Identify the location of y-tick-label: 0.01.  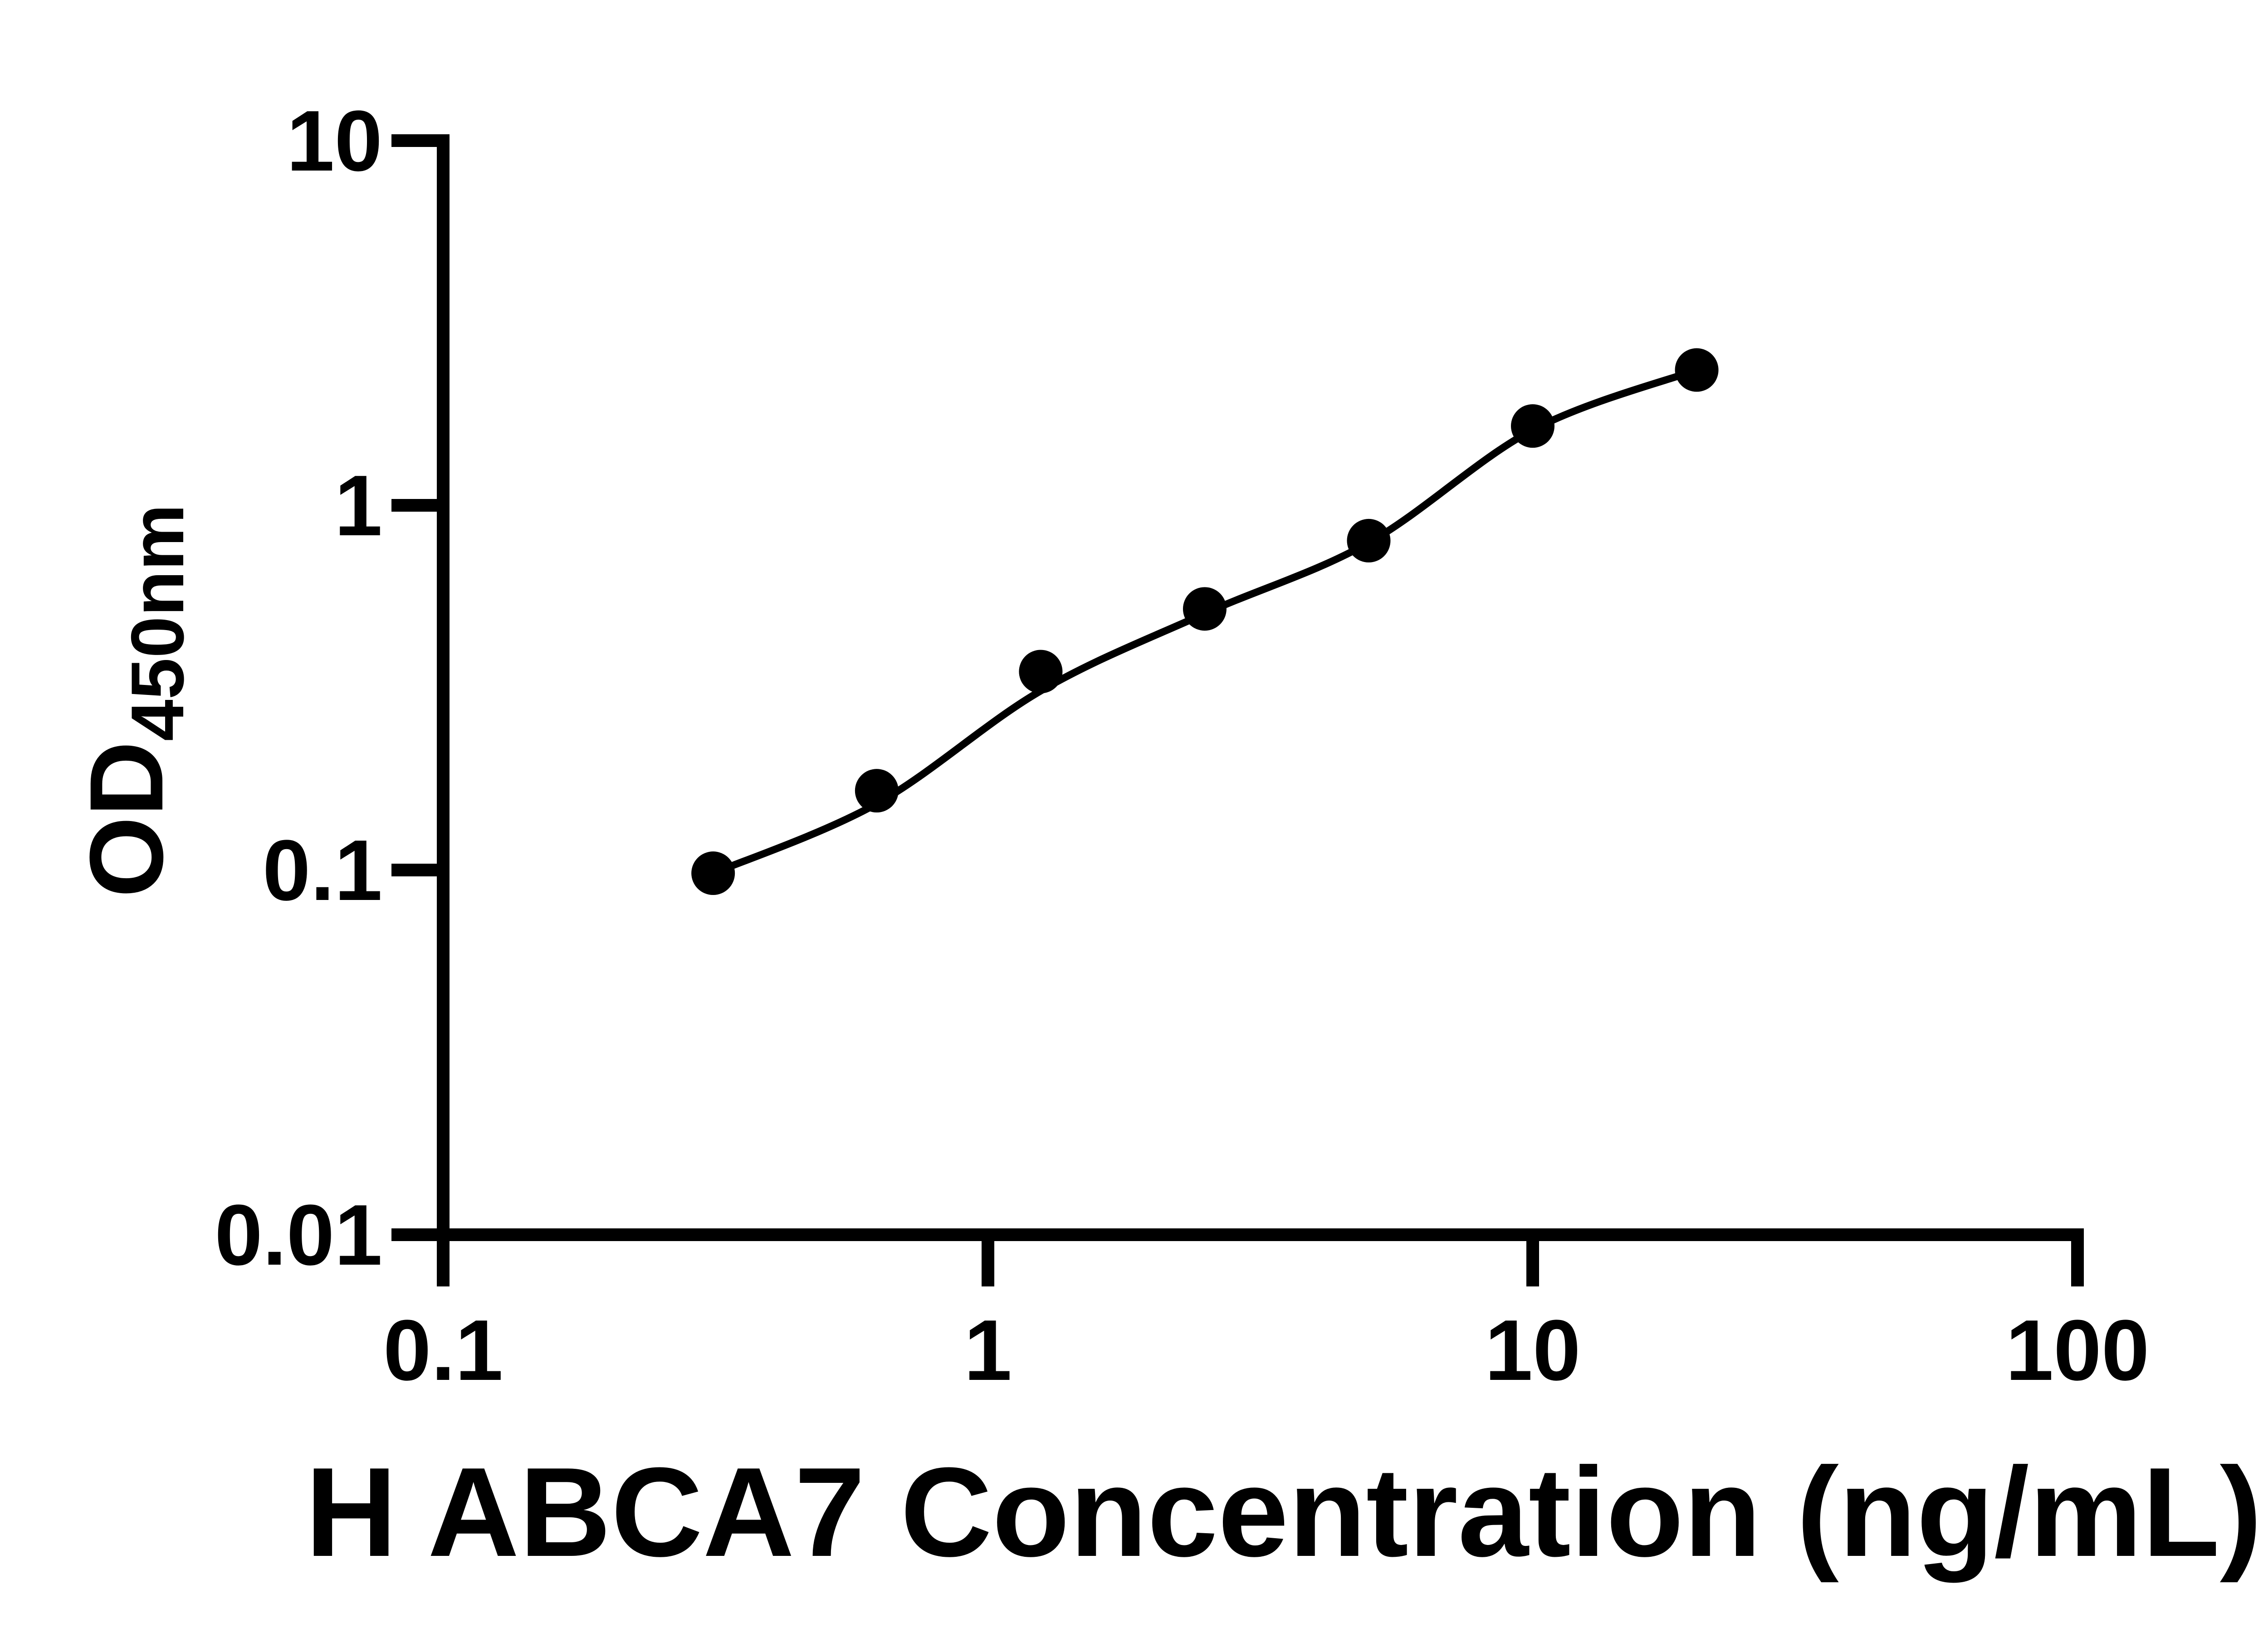
(298, 1235).